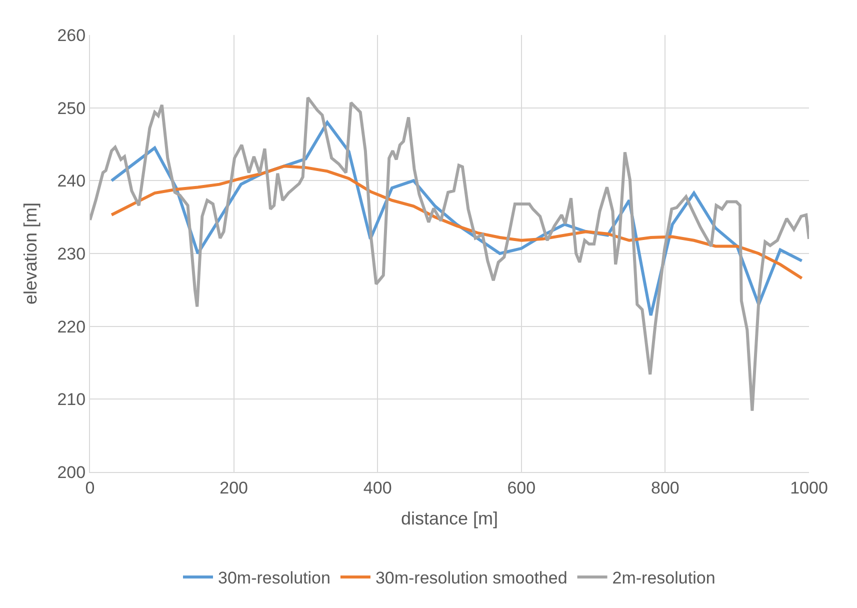 The width and height of the screenshot is (857, 608). Describe the element at coordinates (274, 578) in the screenshot. I see `legend-label: 30m-resolution` at that location.